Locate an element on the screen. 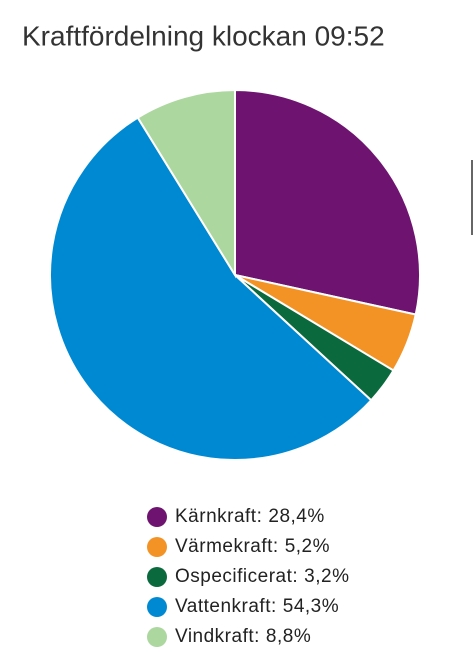  legend-category: Kärnkraft: is located at coordinates (218, 516).